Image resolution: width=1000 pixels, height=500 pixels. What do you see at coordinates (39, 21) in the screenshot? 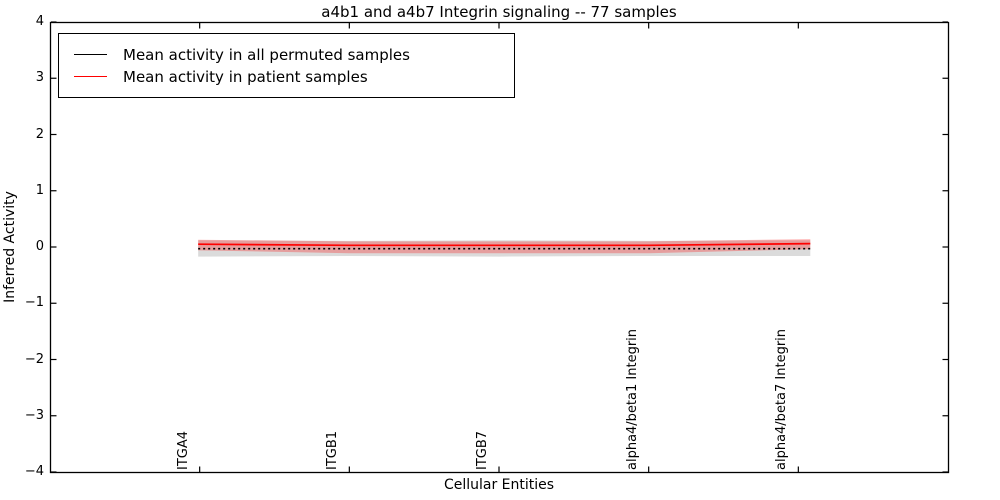
I see `ytick-label-4: 4` at bounding box center [39, 21].